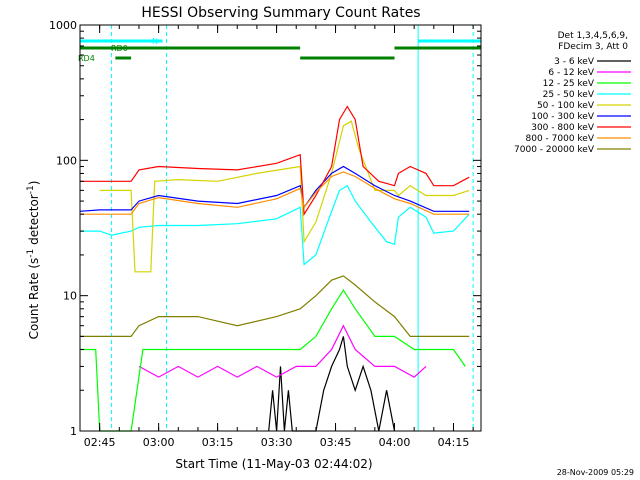  I want to click on status-bars: RD0 RD4 N, so click(279, 50).